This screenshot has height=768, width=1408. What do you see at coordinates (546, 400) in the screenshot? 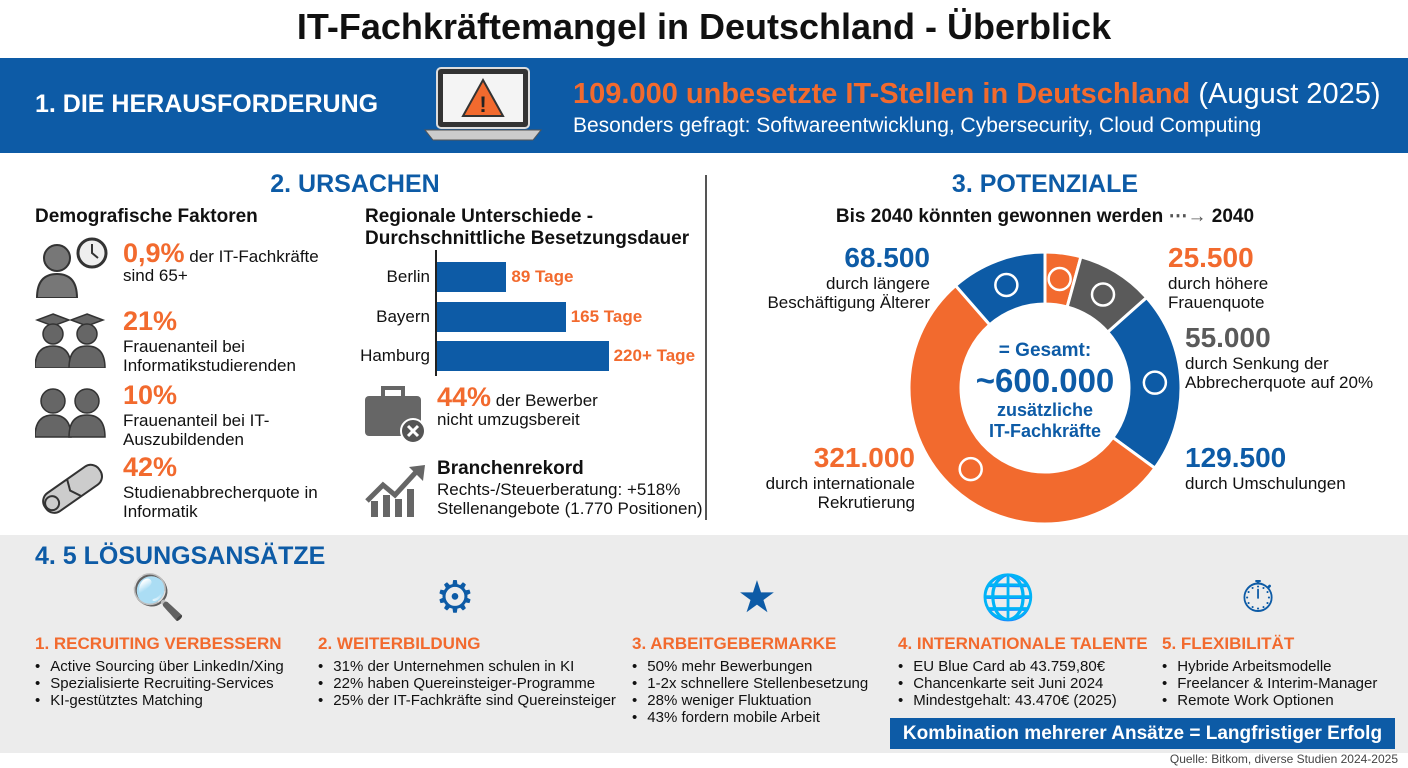
I see `mobility-text-inline: der Bewerber` at bounding box center [546, 400].